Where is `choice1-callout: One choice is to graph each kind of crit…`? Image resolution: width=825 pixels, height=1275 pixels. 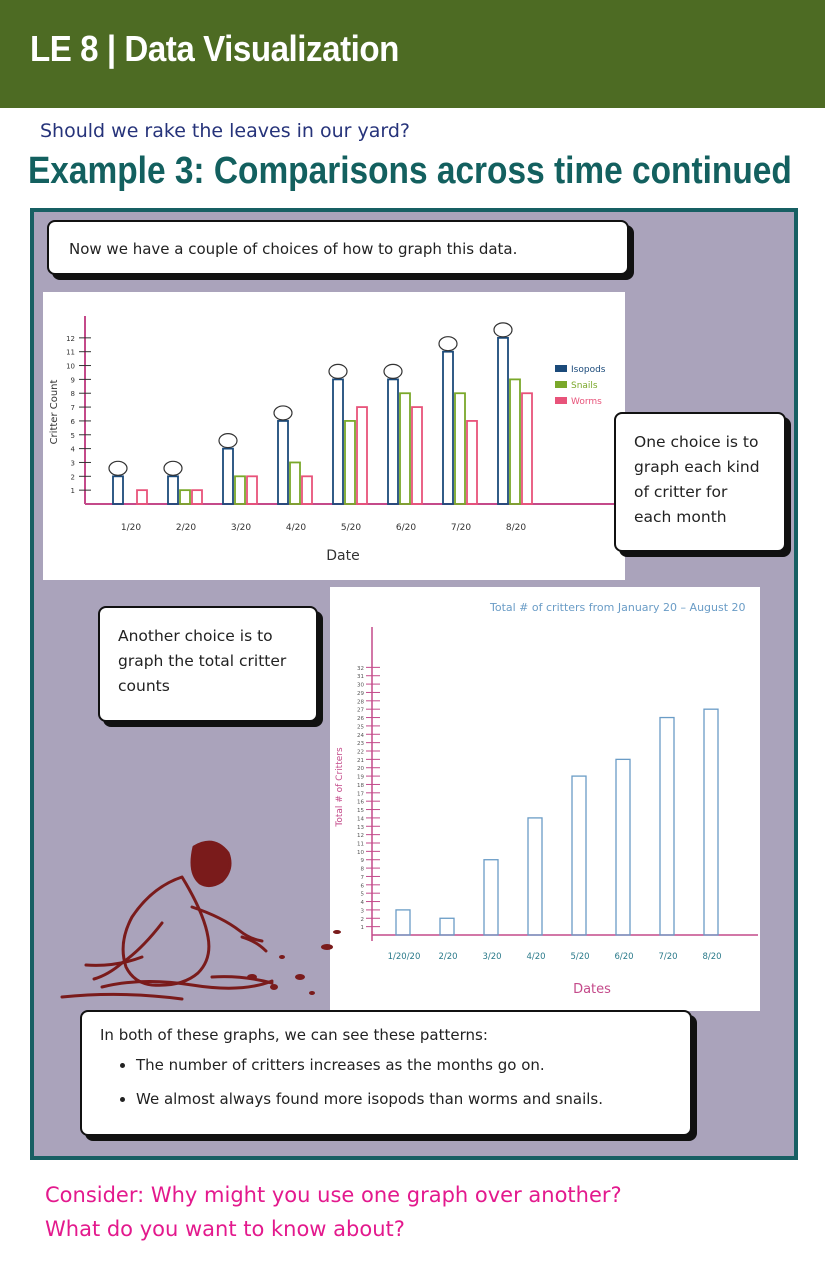
choice1-callout: One choice is to graph each kind of crit… is located at coordinates (700, 482).